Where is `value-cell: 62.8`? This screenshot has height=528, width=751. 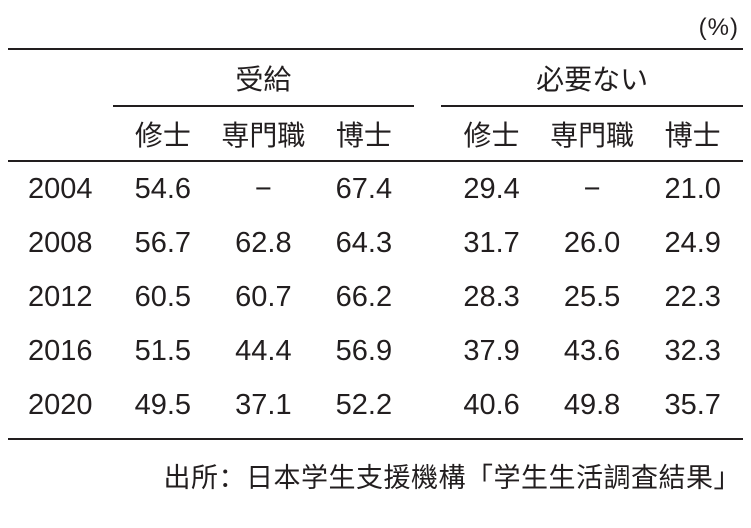 value-cell: 62.8 is located at coordinates (263, 242).